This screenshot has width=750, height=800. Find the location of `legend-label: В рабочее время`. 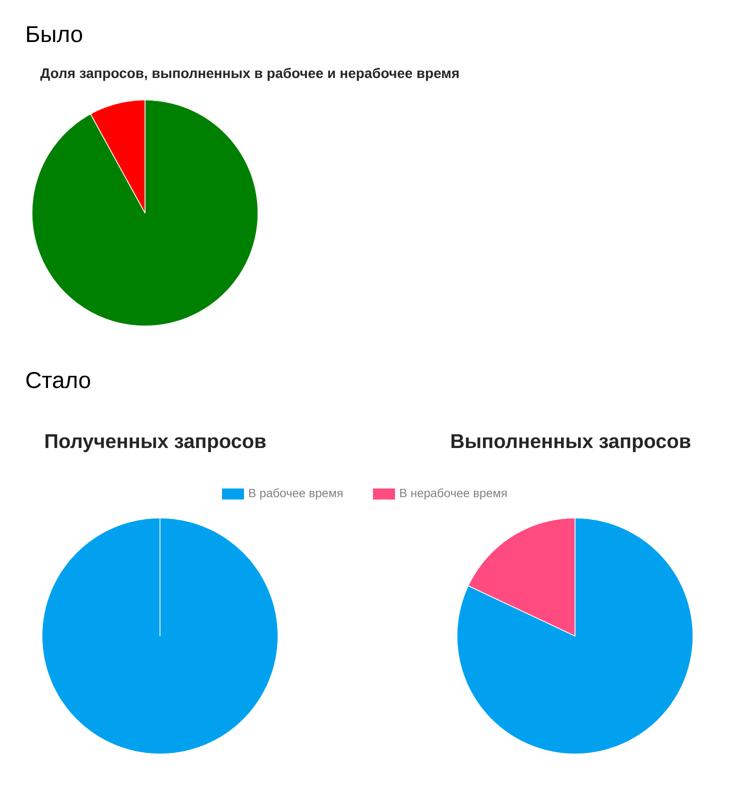

legend-label: В рабочее время is located at coordinates (295, 494).